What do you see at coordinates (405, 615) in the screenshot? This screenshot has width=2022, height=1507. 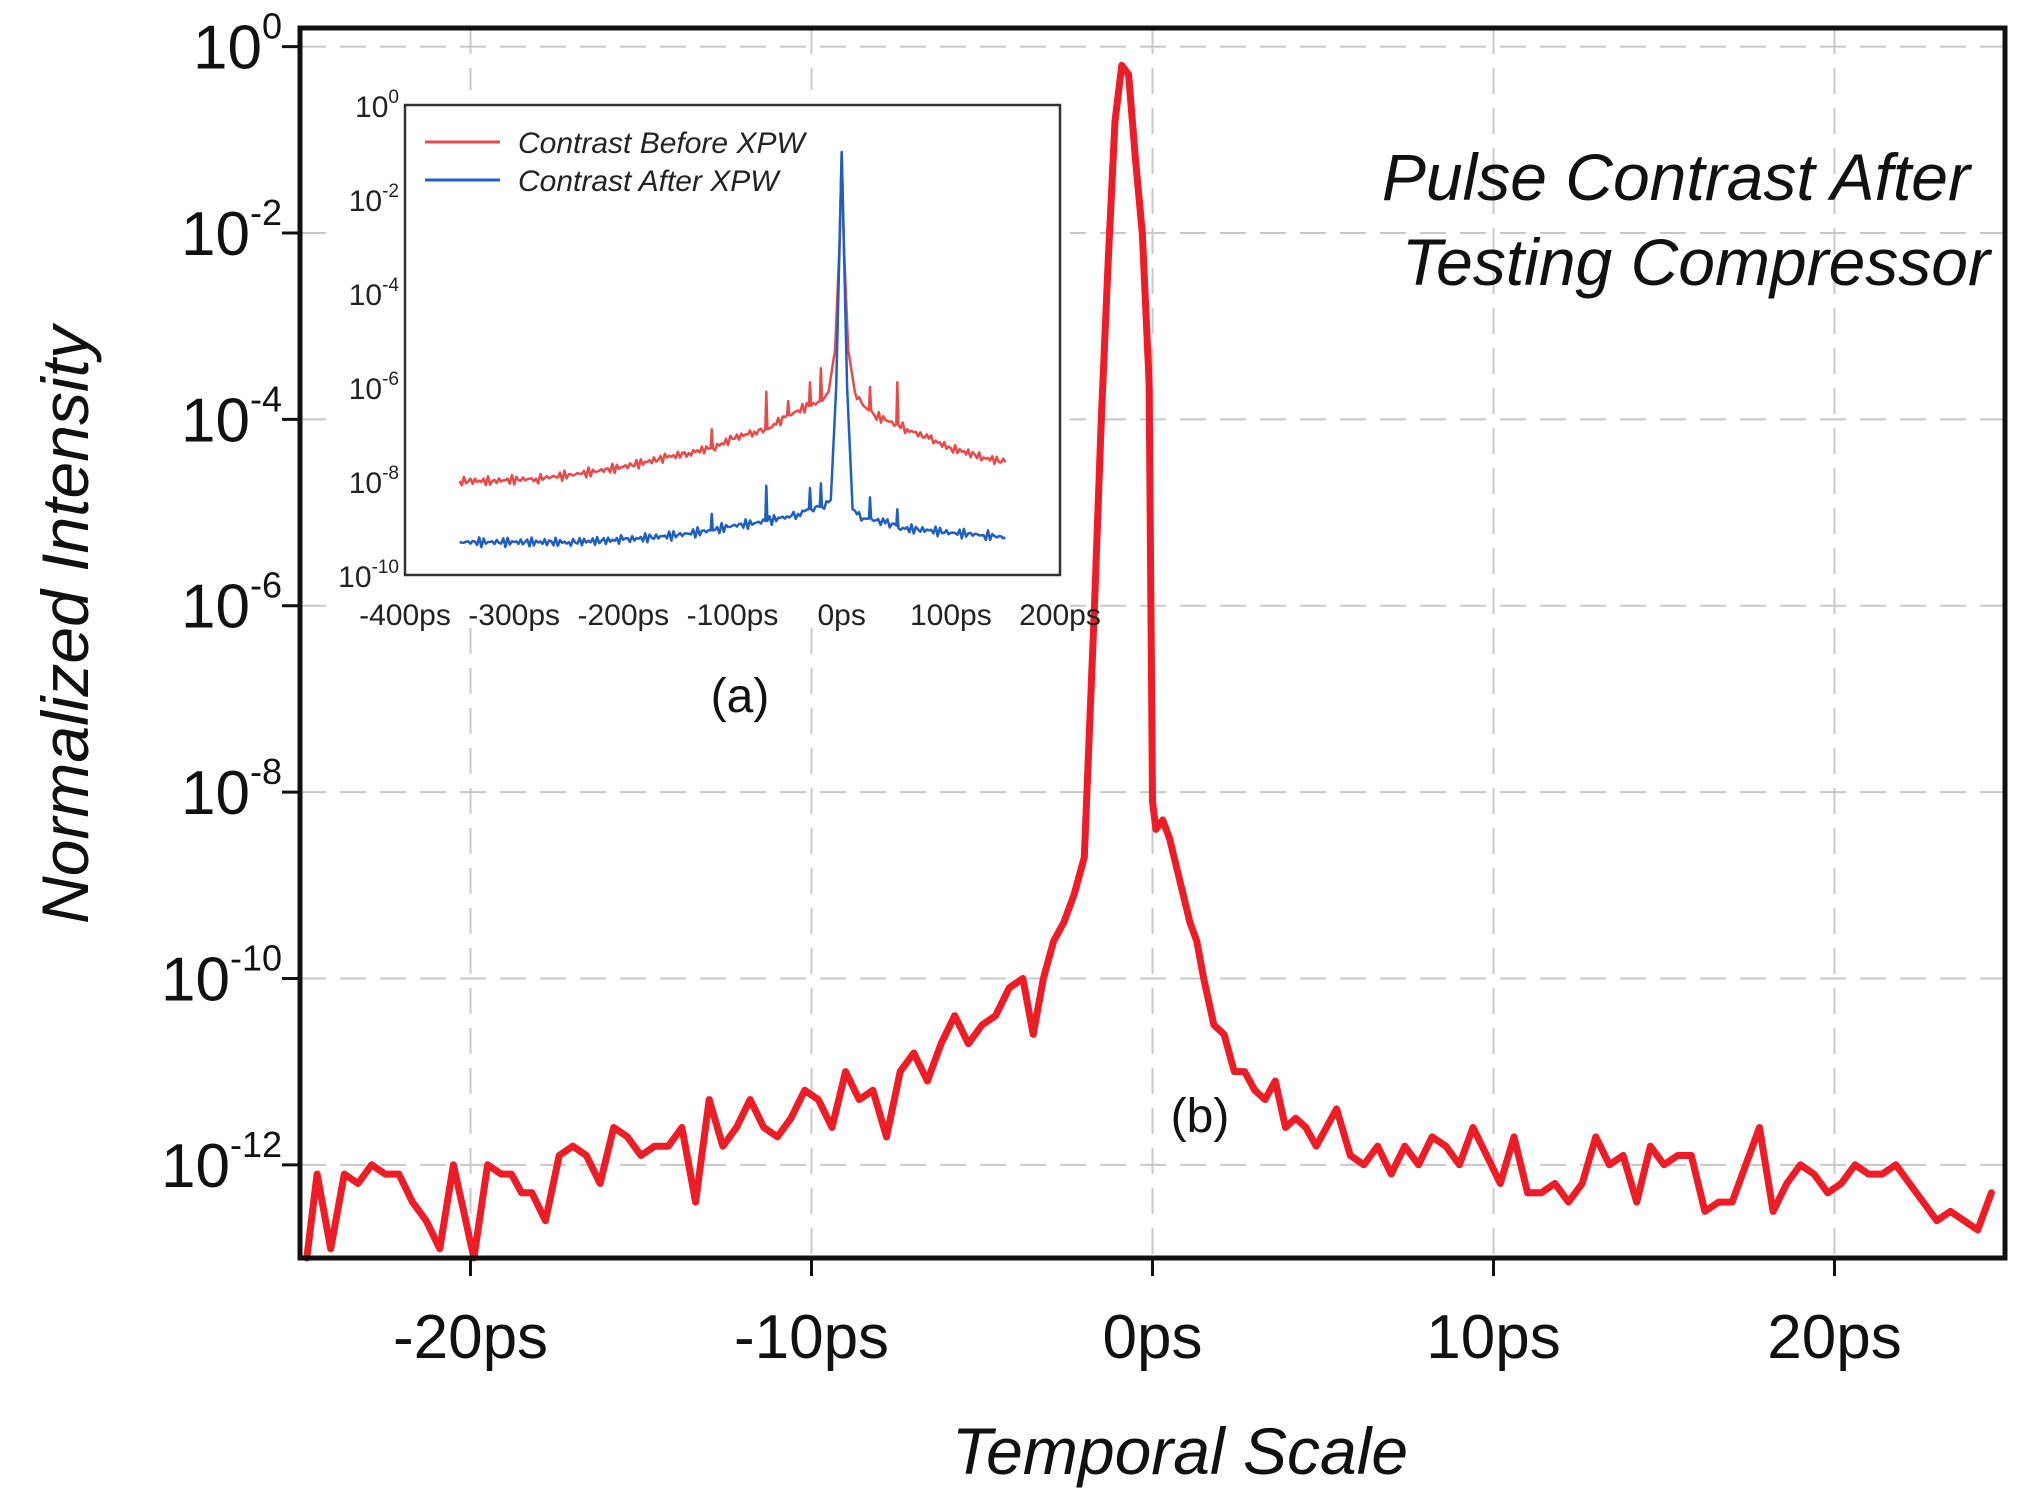 I see `inset-x-tick-label: -400ps` at bounding box center [405, 615].